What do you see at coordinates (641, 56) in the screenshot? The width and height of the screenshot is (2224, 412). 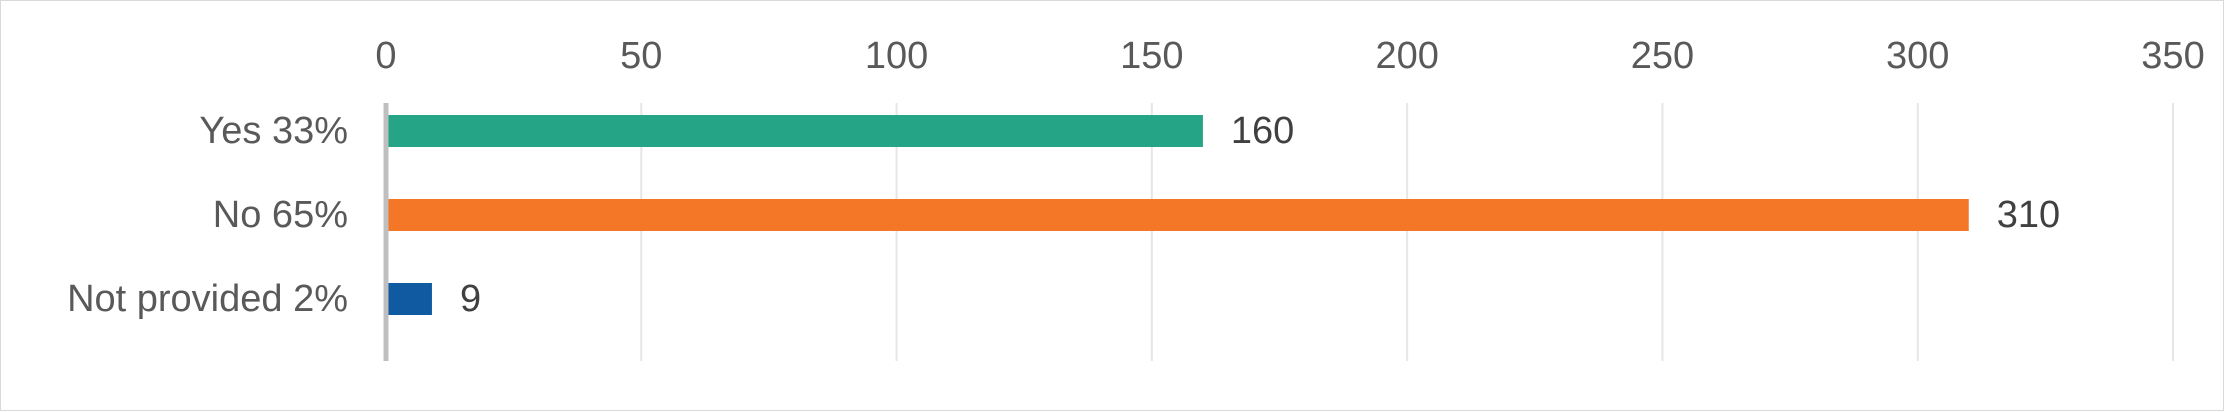 I see `x-tick-label: 50` at bounding box center [641, 56].